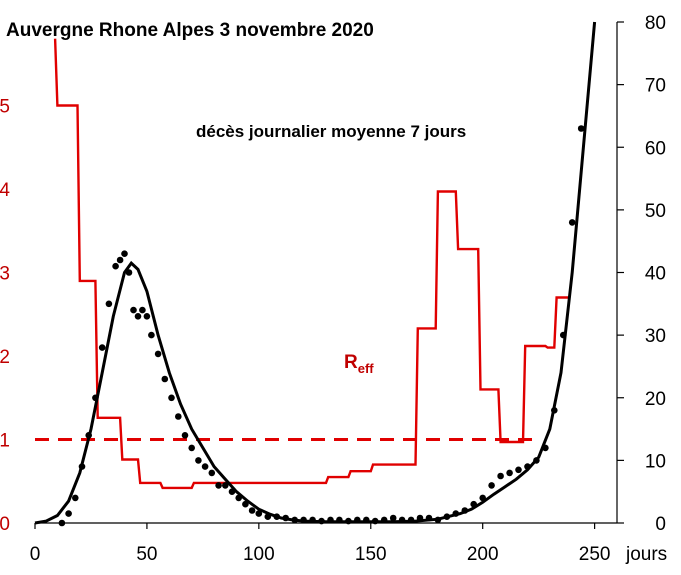  I want to click on right-tick-label: 70, so click(655, 86).